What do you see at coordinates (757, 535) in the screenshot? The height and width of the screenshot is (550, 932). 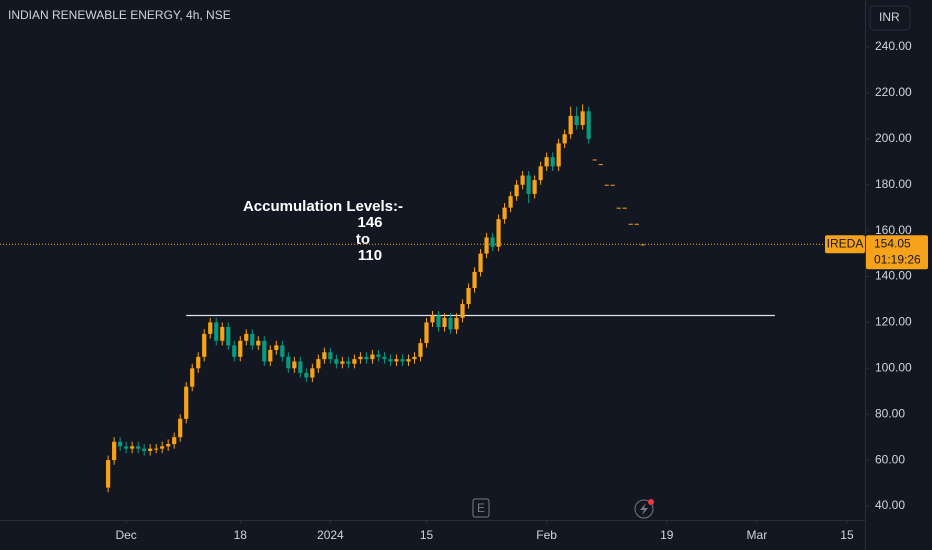 I see `x-tick-label: Mar` at bounding box center [757, 535].